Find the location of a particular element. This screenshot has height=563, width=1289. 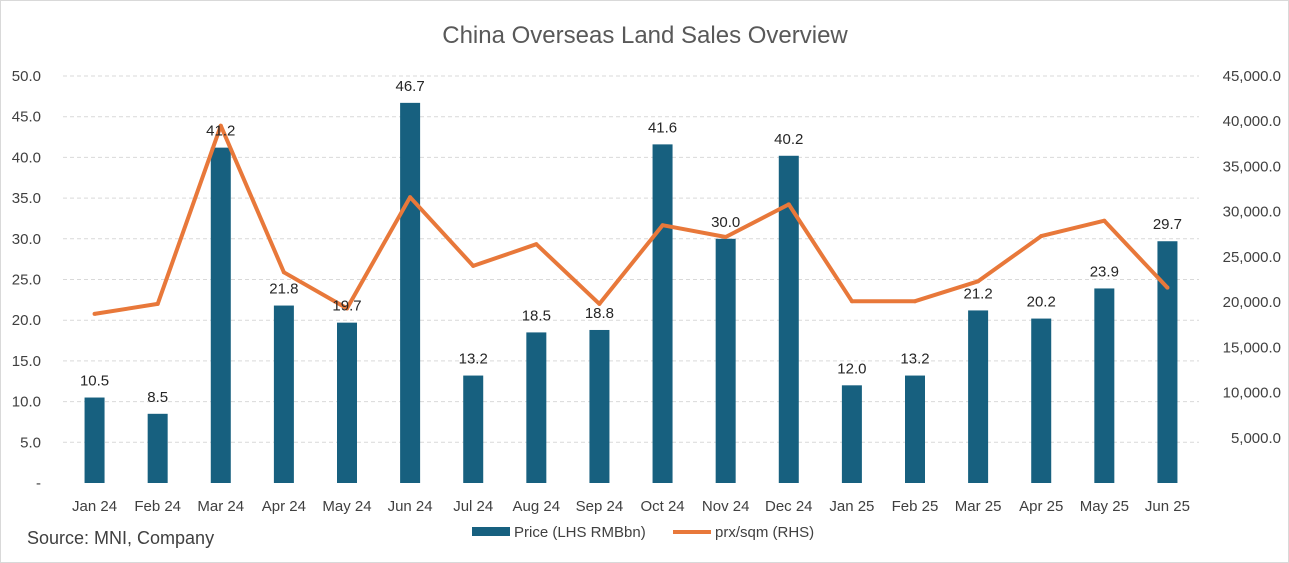

right-tick-label: 5,000.0 is located at coordinates (1256, 438).